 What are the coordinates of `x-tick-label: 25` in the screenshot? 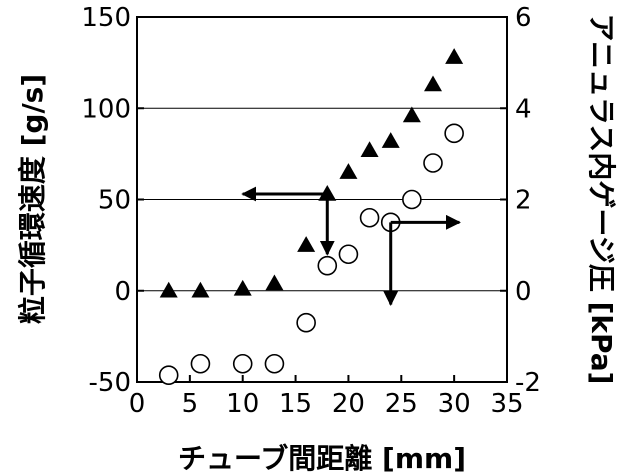 It's located at (401, 404).